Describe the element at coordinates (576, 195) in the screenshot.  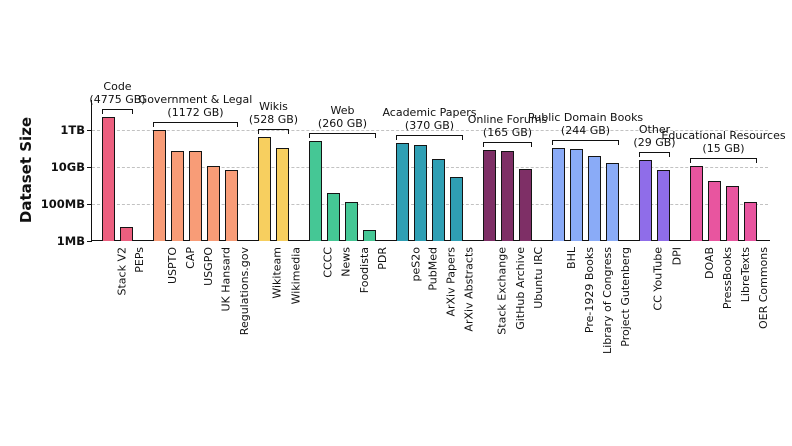
I see `bar-pre-1929-books` at that location.